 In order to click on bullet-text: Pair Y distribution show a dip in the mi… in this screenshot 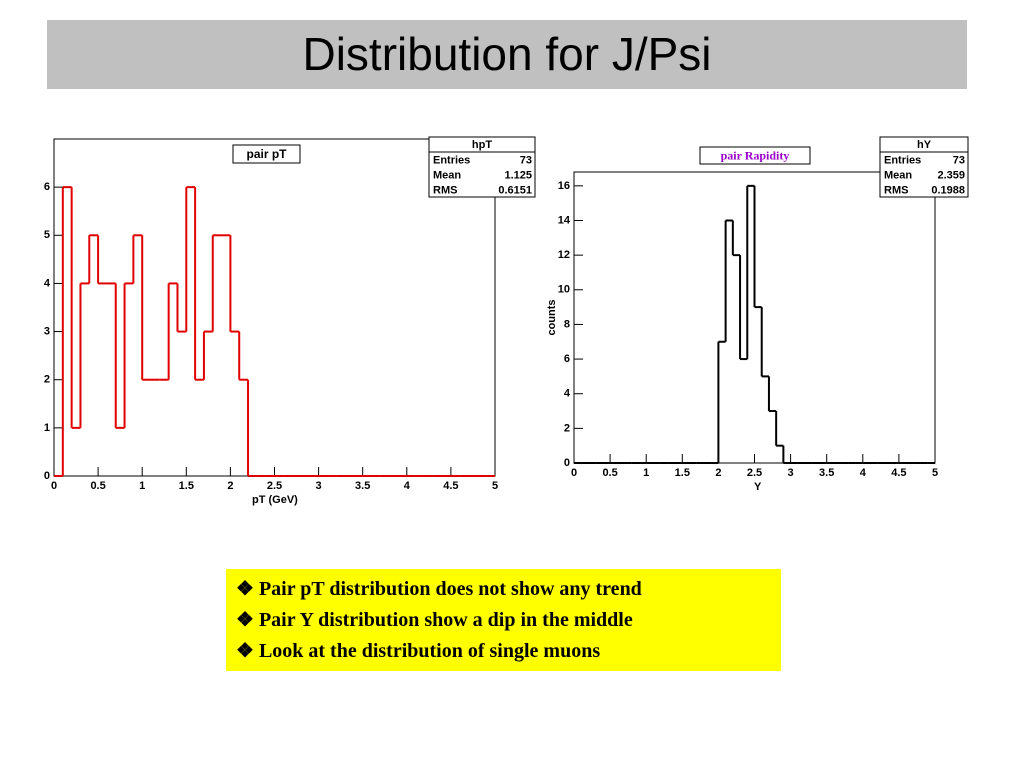, I will do `click(445, 620)`.